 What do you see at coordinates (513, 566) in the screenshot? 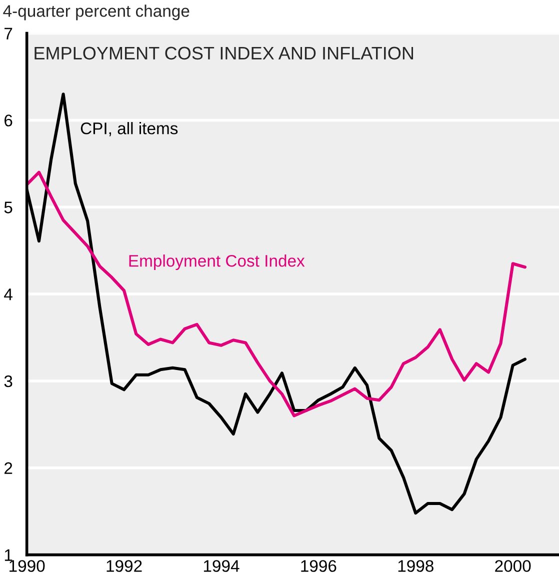
I see `x-tick-label: 2000` at bounding box center [513, 566].